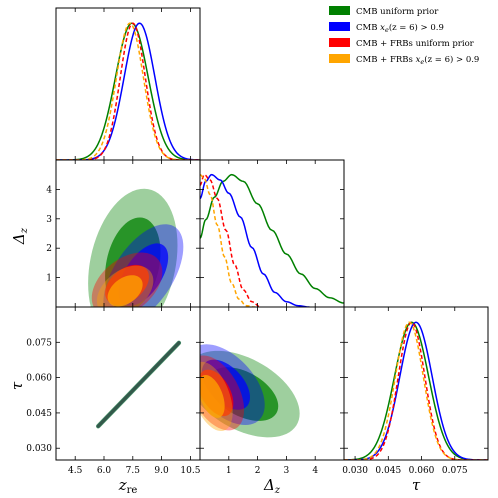 This screenshot has height=498, width=498. Describe the element at coordinates (49, 220) in the screenshot. I see `y-tick-label: 3` at that location.